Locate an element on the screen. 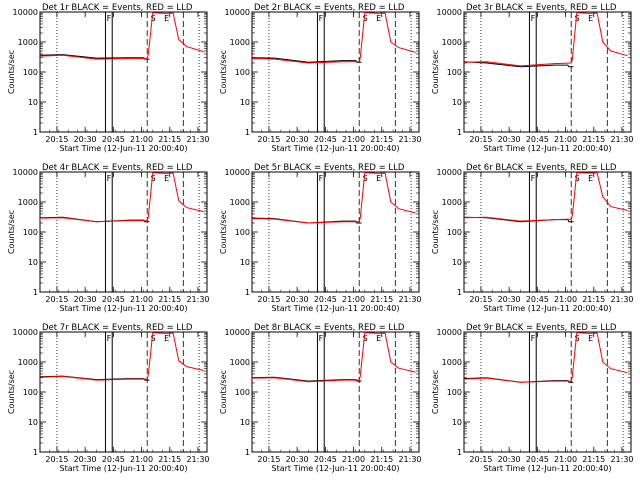  panel-title: Det 4r BLACK = Events, RED = LLD is located at coordinates (117, 168).